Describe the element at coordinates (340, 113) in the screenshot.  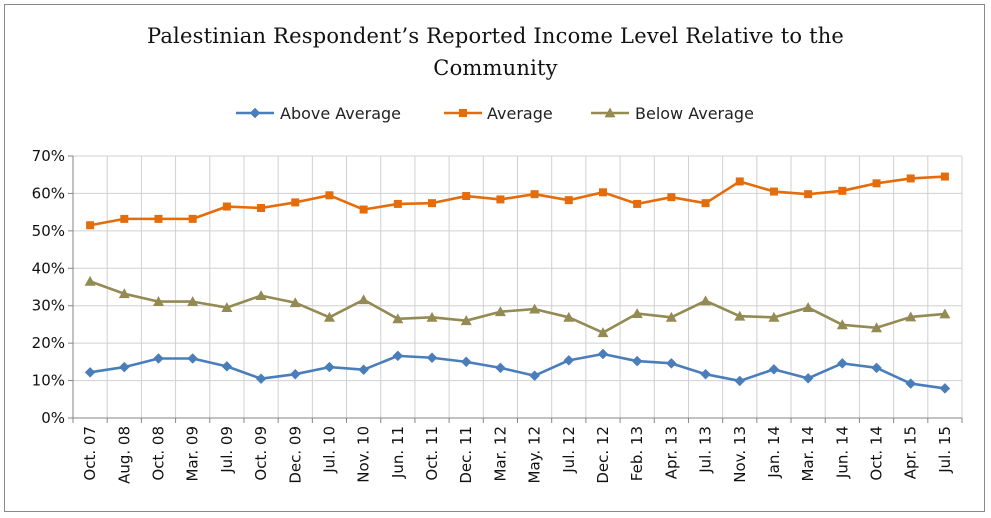
I see `legend-label-above-average: Above Average` at that location.